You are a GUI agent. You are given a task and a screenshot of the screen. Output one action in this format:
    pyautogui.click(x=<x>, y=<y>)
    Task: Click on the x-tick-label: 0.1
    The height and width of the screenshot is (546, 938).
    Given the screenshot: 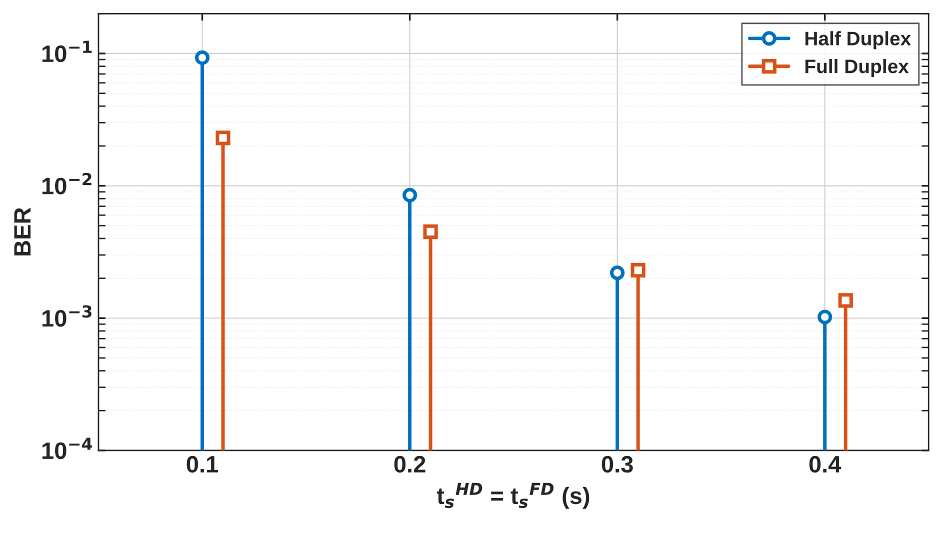 What is the action you would take?
    pyautogui.click(x=202, y=464)
    